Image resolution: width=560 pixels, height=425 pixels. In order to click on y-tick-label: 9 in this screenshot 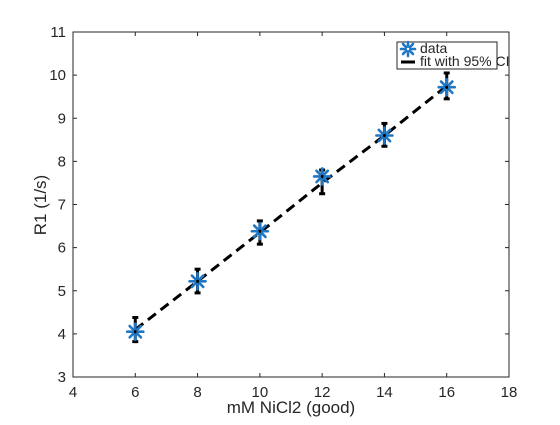, I will do `click(62, 118)`.